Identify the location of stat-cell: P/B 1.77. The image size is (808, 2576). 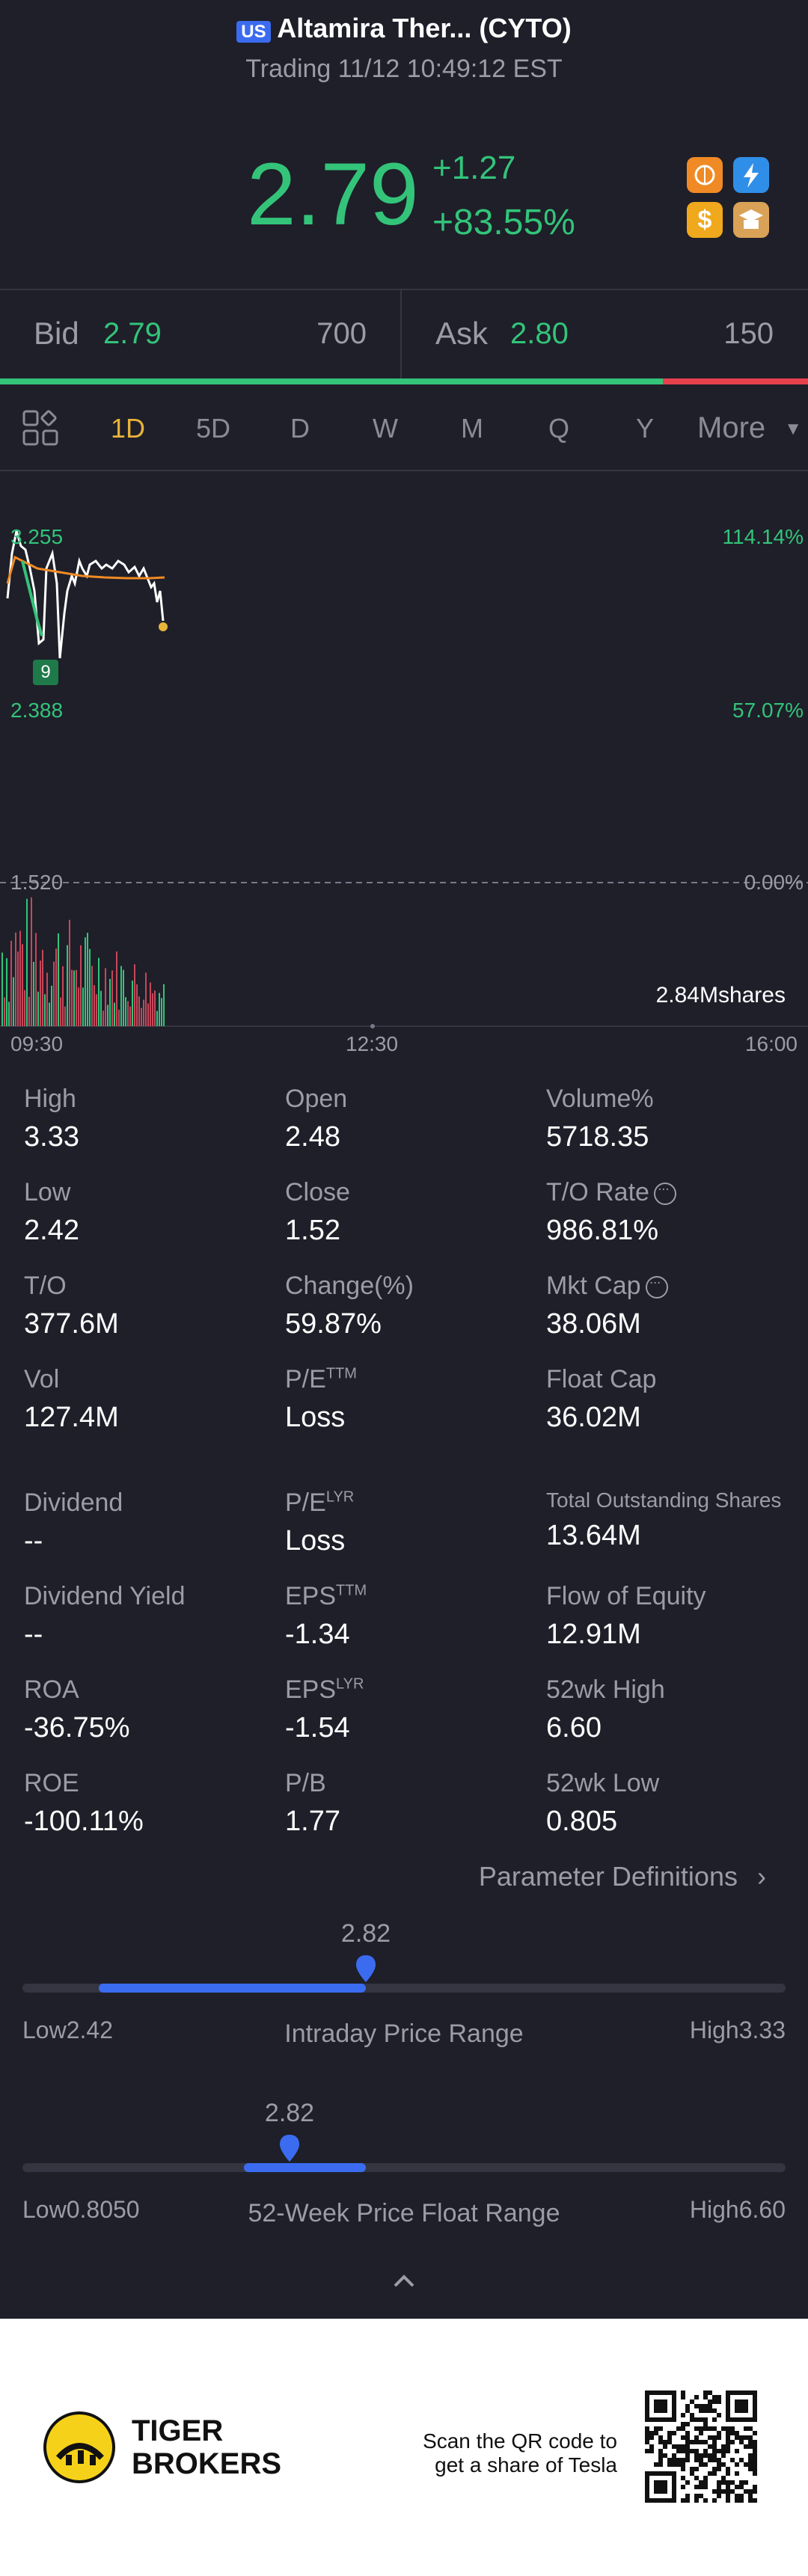
(312, 1803).